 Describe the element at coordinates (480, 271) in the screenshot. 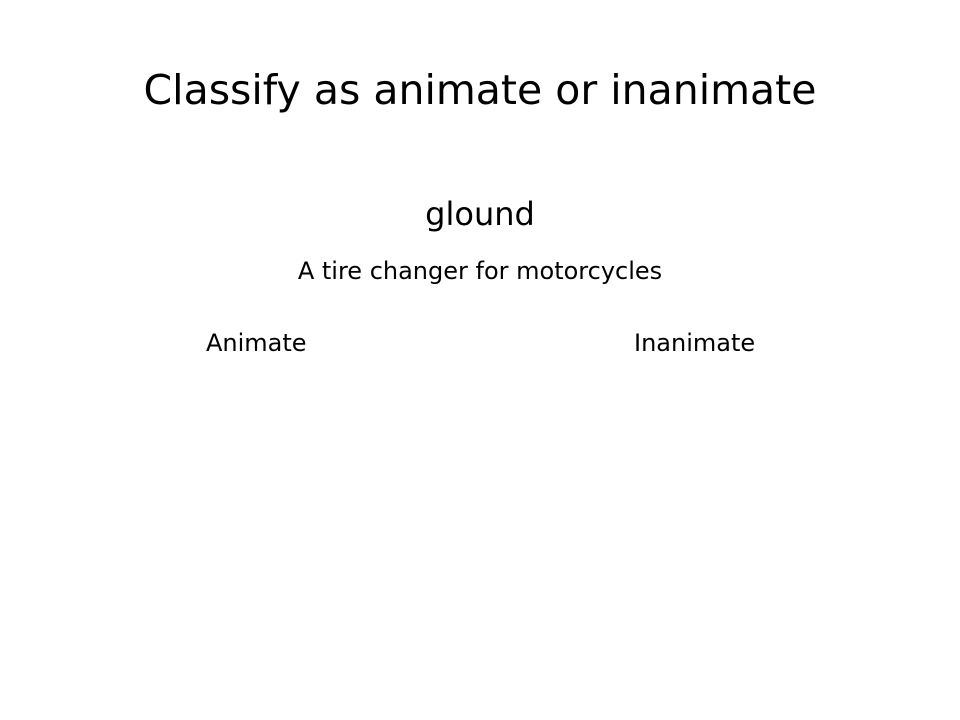

I see `word-definition: A tire changer for motorcycles` at that location.